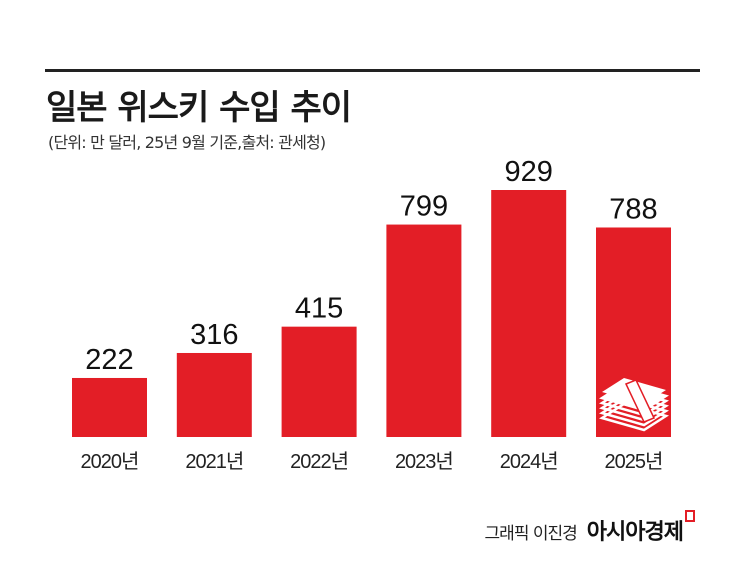  What do you see at coordinates (214, 335) in the screenshot?
I see `data-label: 316` at bounding box center [214, 335].